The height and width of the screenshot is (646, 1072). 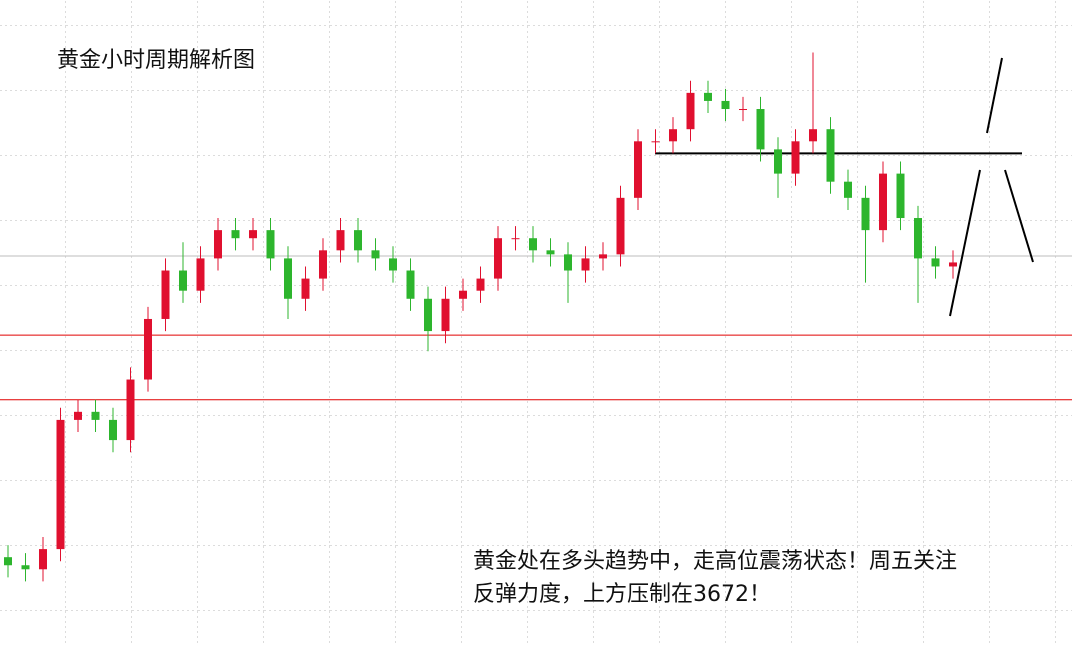 I want to click on arrows, so click(x=991, y=187).